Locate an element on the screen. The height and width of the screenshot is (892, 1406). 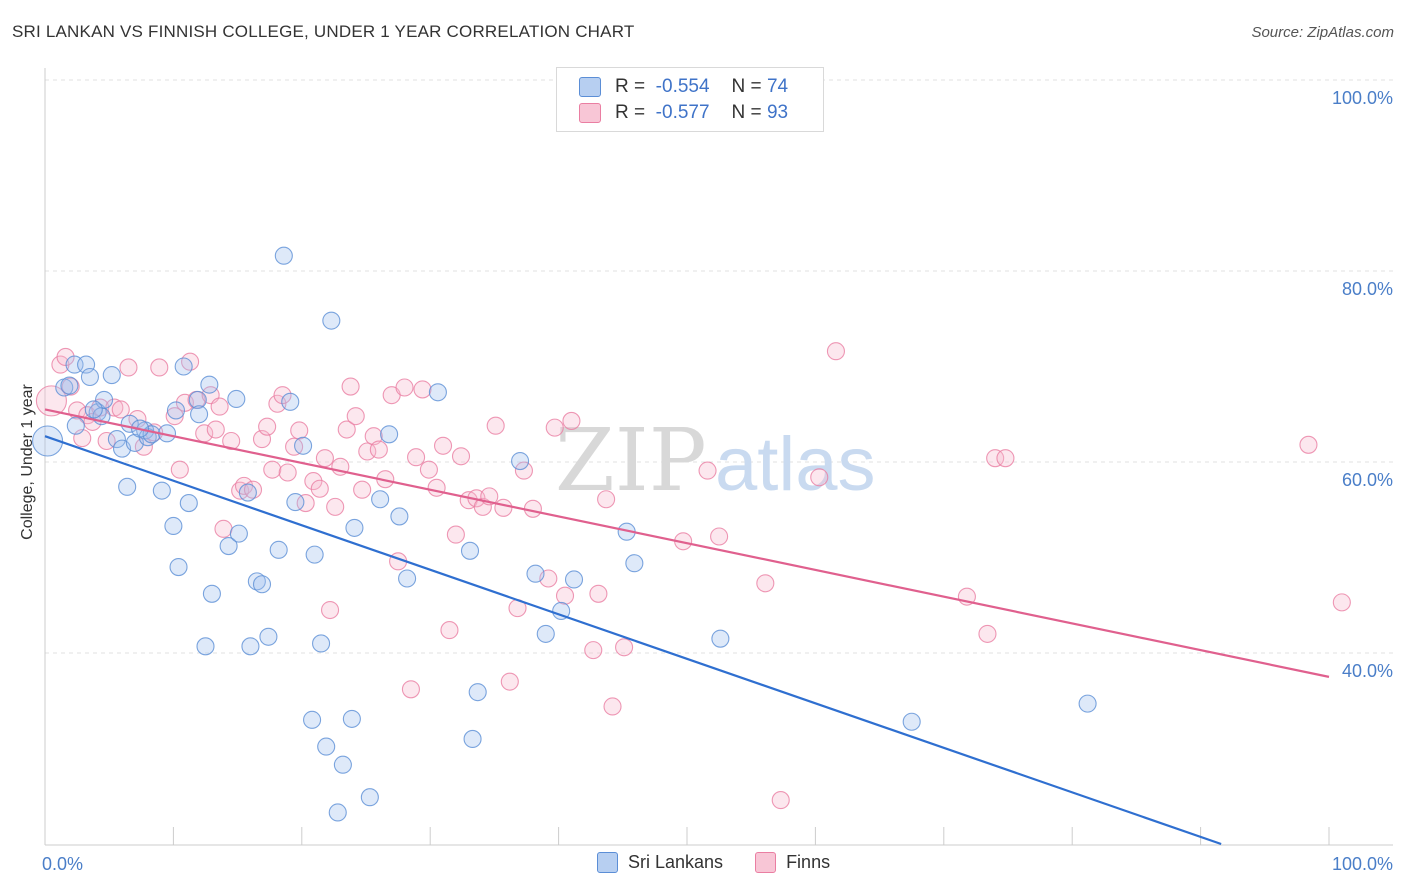
r-value: -0.554 is located at coordinates (682, 86).